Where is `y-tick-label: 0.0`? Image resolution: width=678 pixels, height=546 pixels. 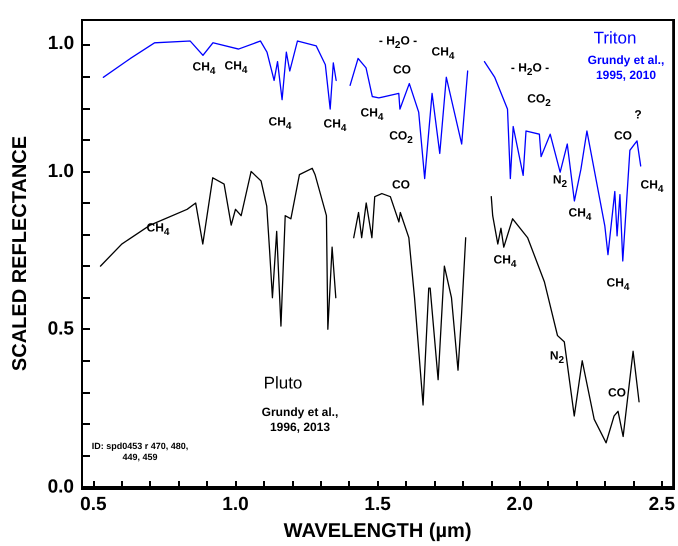 y-tick-label: 0.0 is located at coordinates (61, 487).